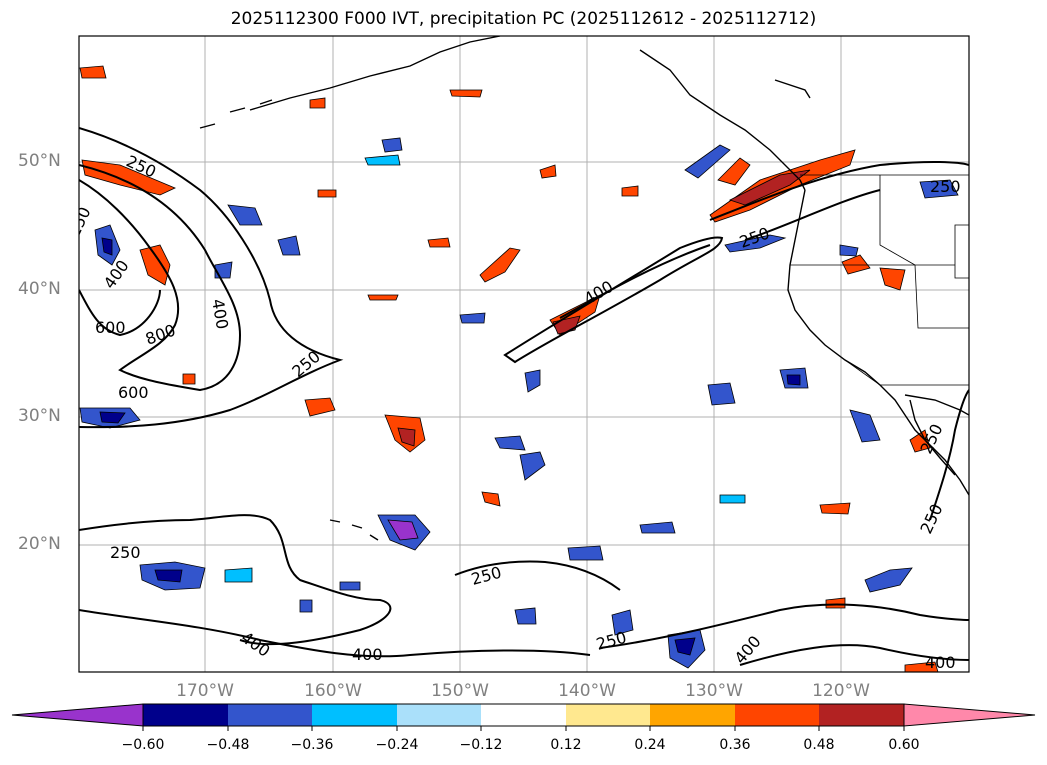 This screenshot has height=765, width=1047. Describe the element at coordinates (819, 745) in the screenshot. I see `colorbar-tick-label: 0.48` at that location.